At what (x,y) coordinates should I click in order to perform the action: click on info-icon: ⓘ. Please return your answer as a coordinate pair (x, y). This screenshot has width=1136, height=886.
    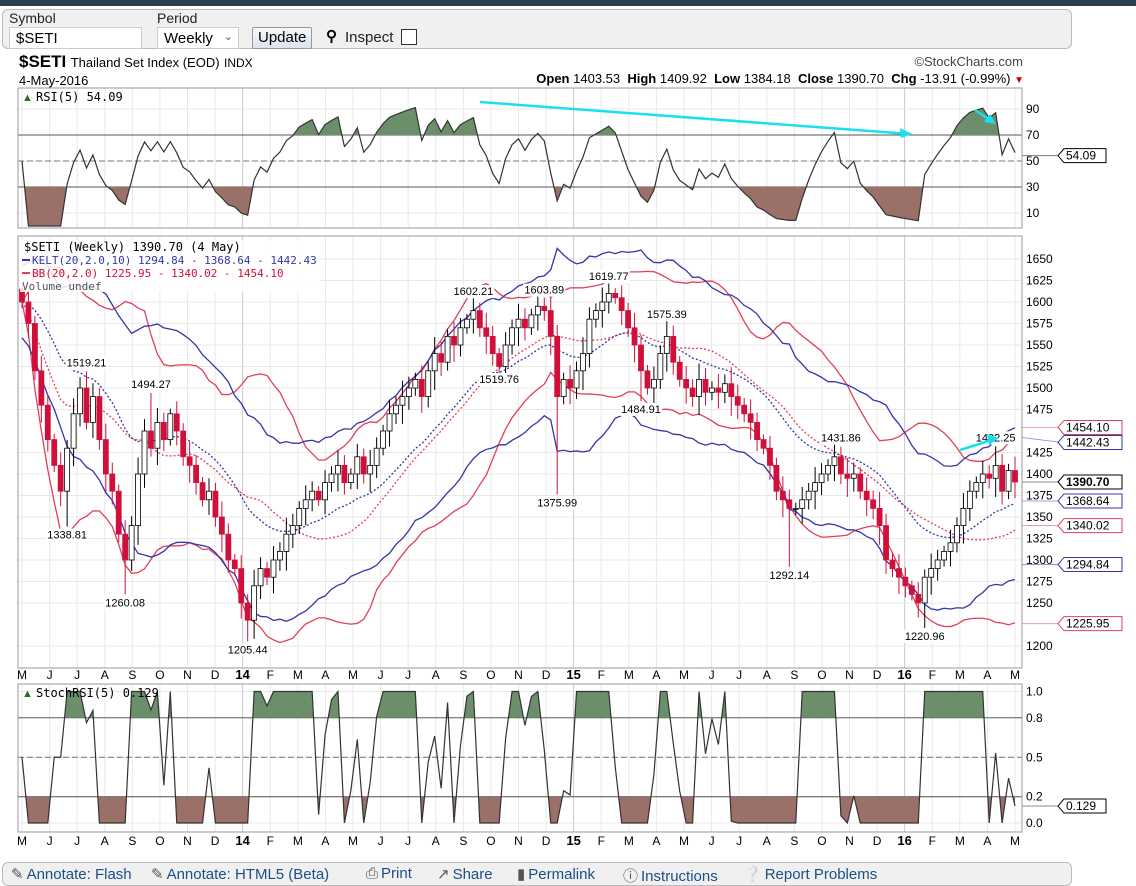
    Looking at the image, I should click on (631, 876).